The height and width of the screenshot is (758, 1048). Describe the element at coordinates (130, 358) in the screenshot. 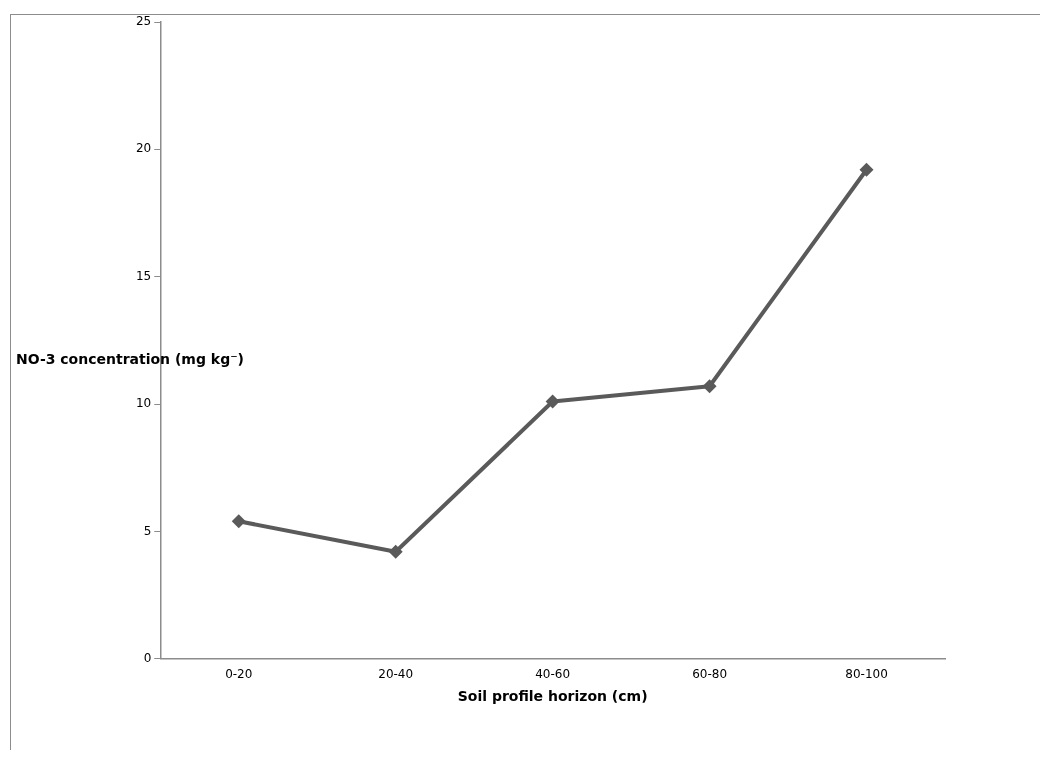

I see `y-axis-title: NO-3 concentration (mg kg⁻)` at that location.